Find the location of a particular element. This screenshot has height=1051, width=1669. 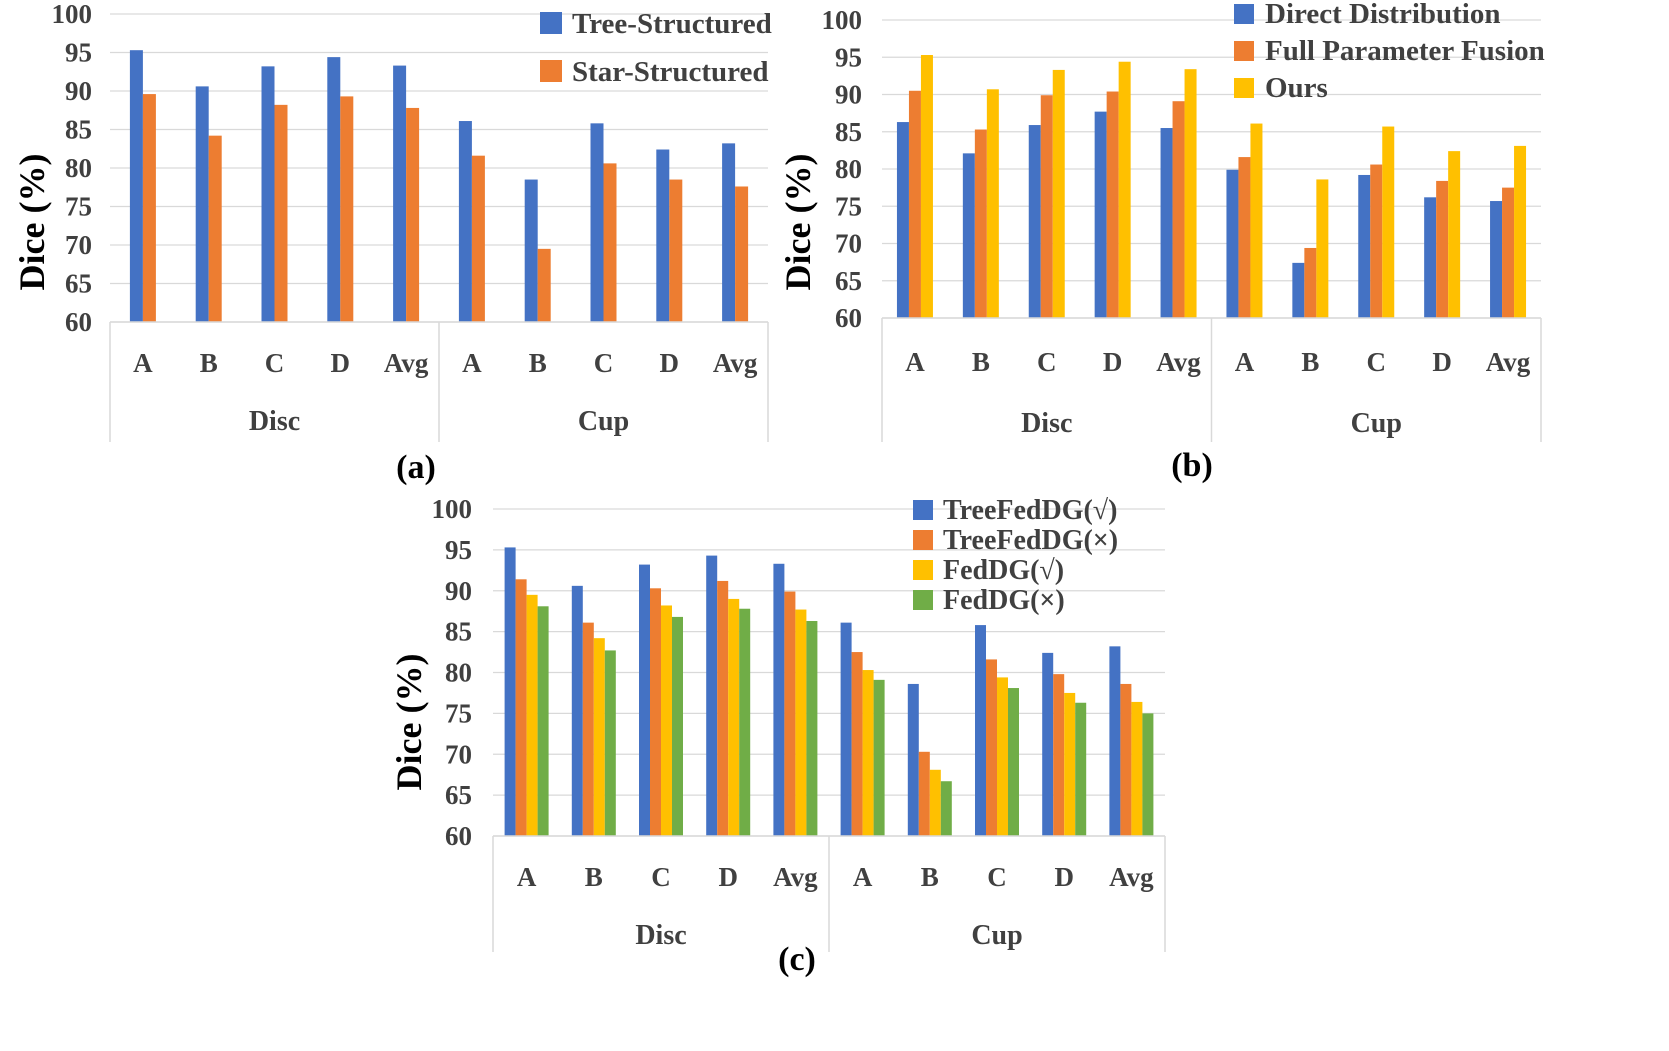

legend-label: FedDG(×) is located at coordinates (1004, 600).